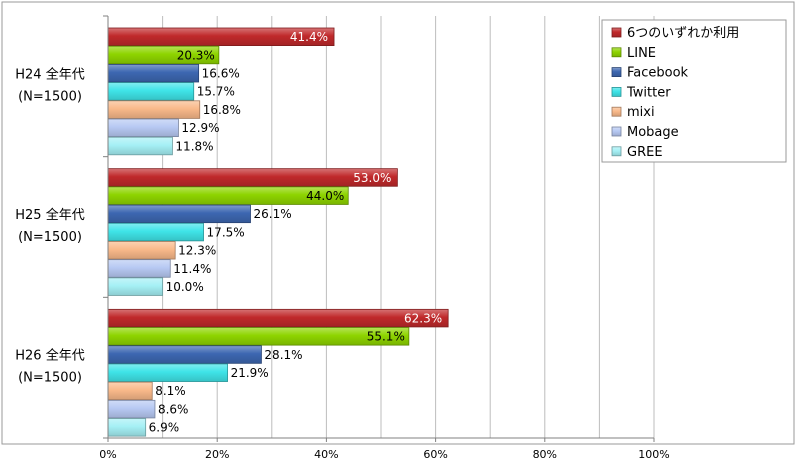 The width and height of the screenshot is (800, 471). What do you see at coordinates (435, 454) in the screenshot?
I see `x-tick-label: 60%` at bounding box center [435, 454].